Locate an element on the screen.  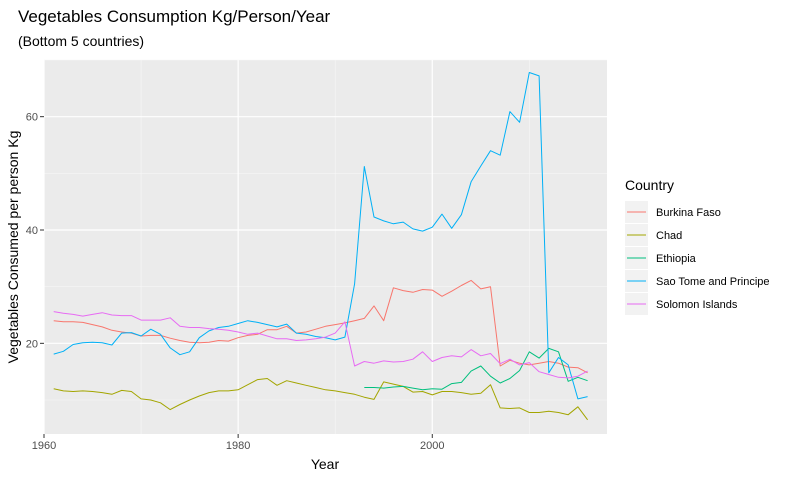
y-tick-label: 60 is located at coordinates (32, 118).